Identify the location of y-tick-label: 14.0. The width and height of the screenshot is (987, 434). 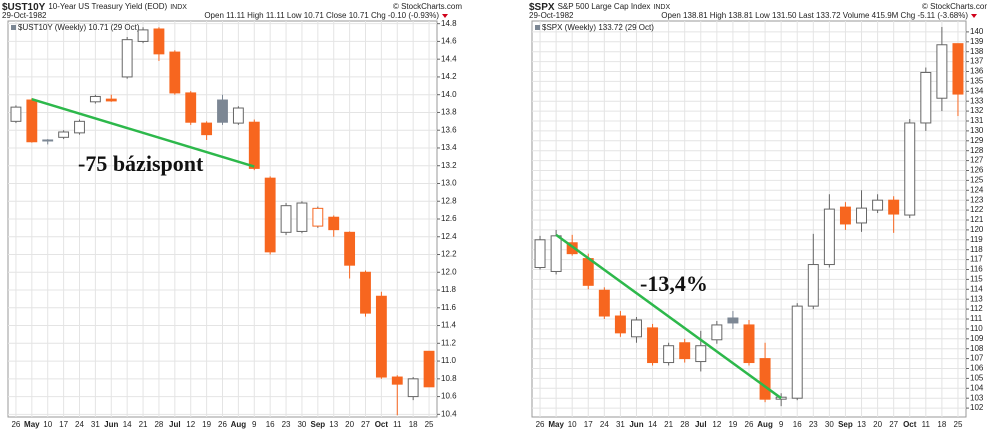
(449, 94).